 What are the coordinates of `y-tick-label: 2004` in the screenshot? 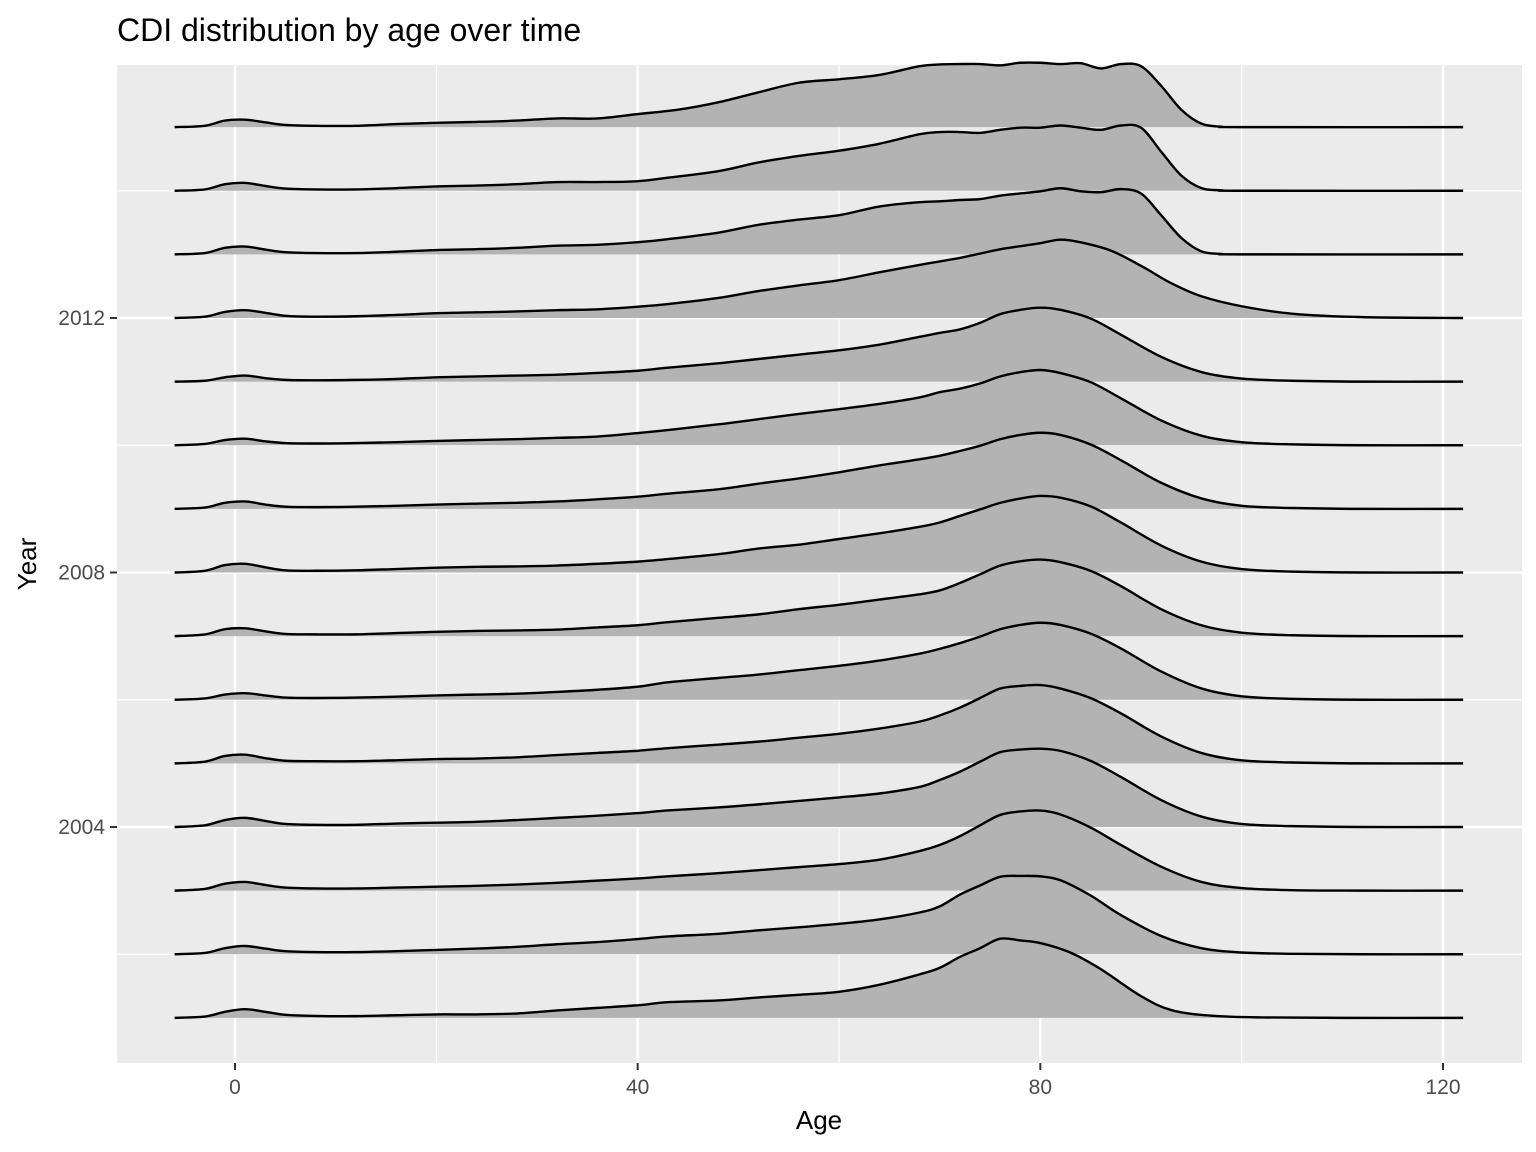 It's located at (81, 827).